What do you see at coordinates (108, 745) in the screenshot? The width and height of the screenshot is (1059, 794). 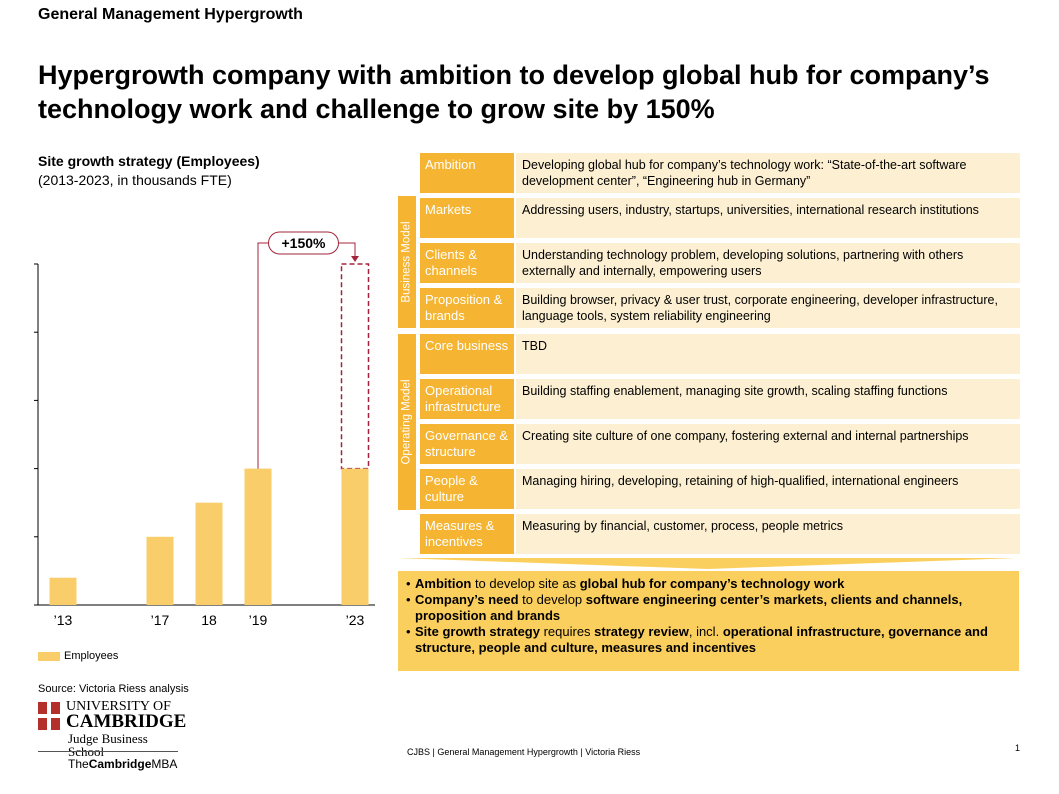 I see `logo-line3: Judge Business School` at bounding box center [108, 745].